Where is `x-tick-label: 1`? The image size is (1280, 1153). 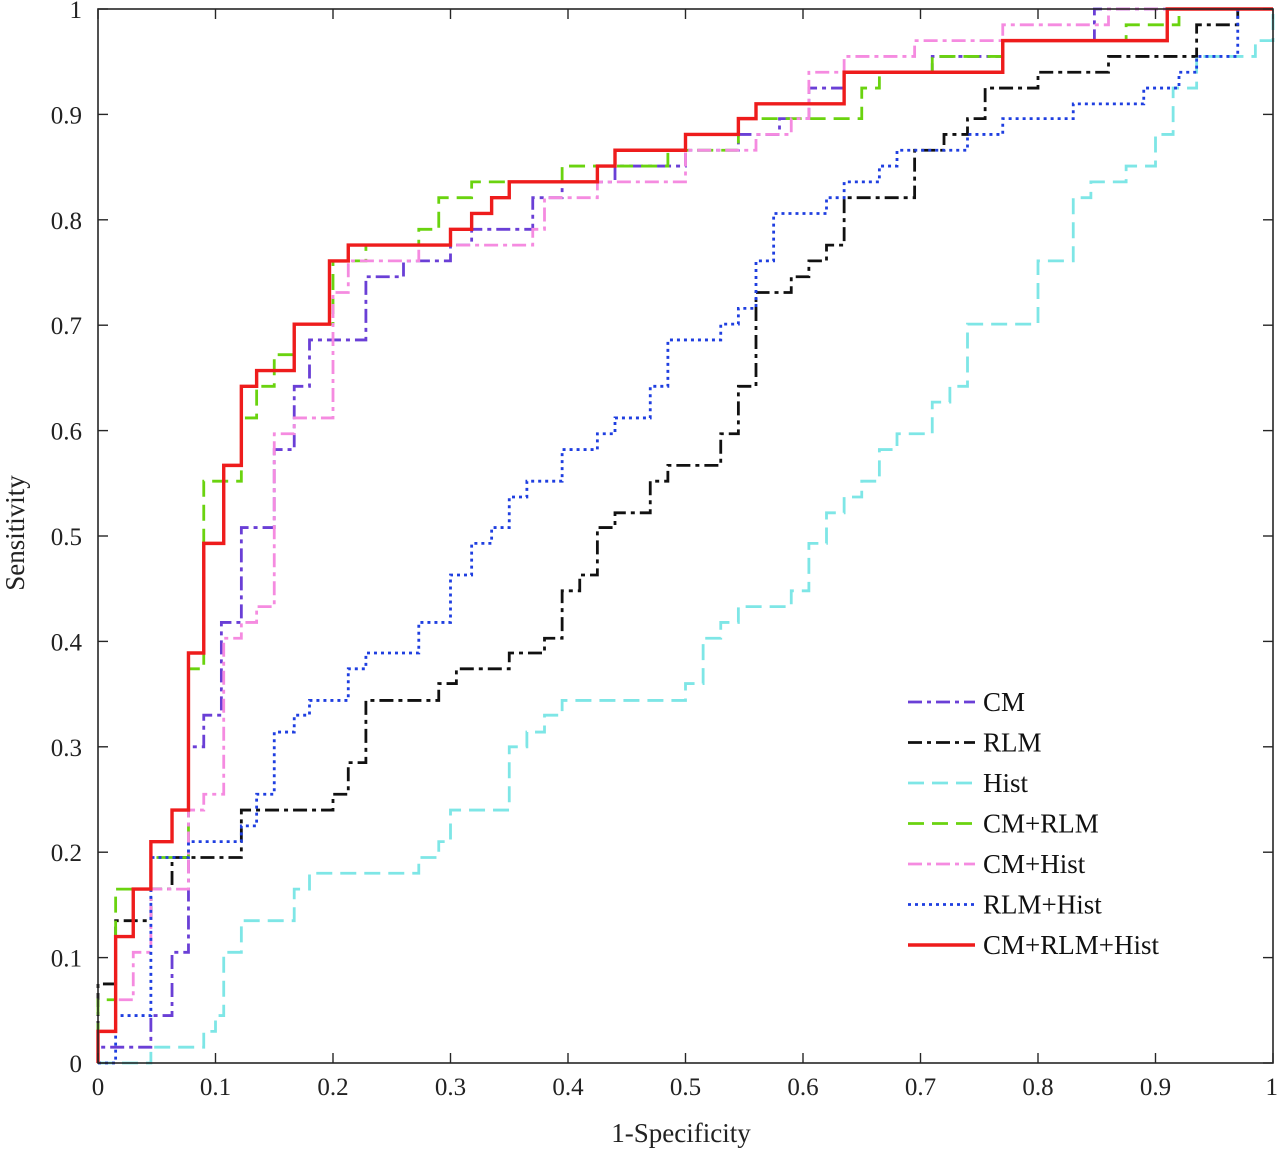
x-tick-label: 1 is located at coordinates (1272, 1087).